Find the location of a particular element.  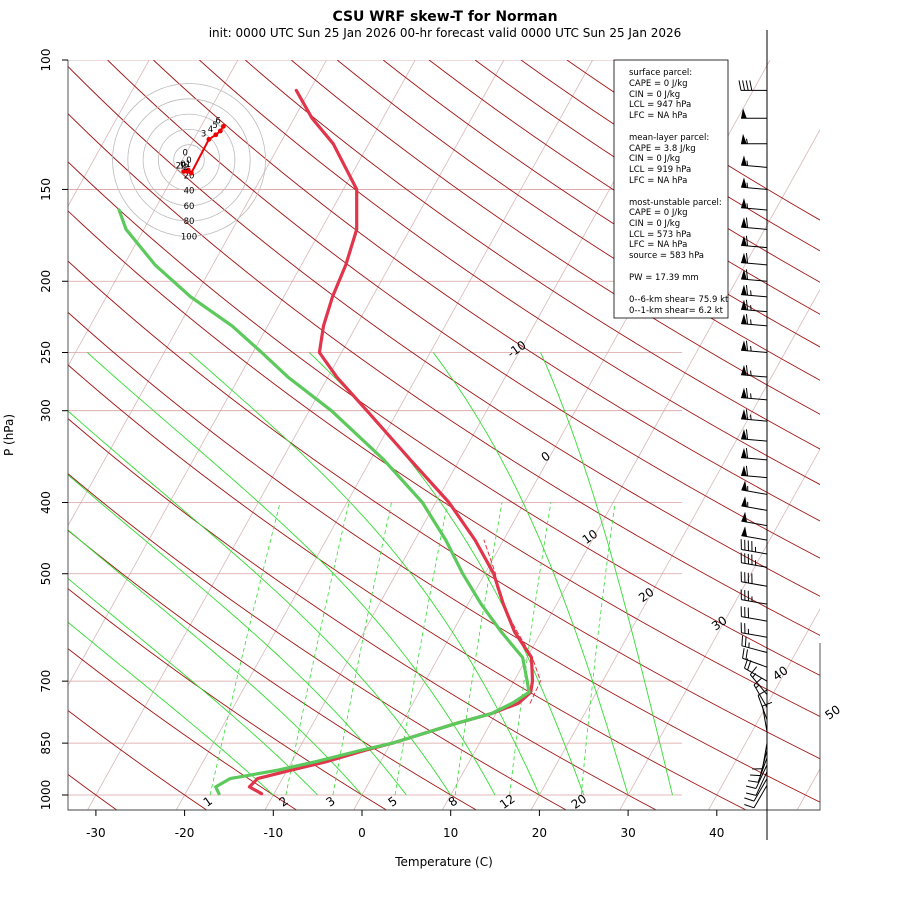

isotherm-label: 50 is located at coordinates (832, 712).